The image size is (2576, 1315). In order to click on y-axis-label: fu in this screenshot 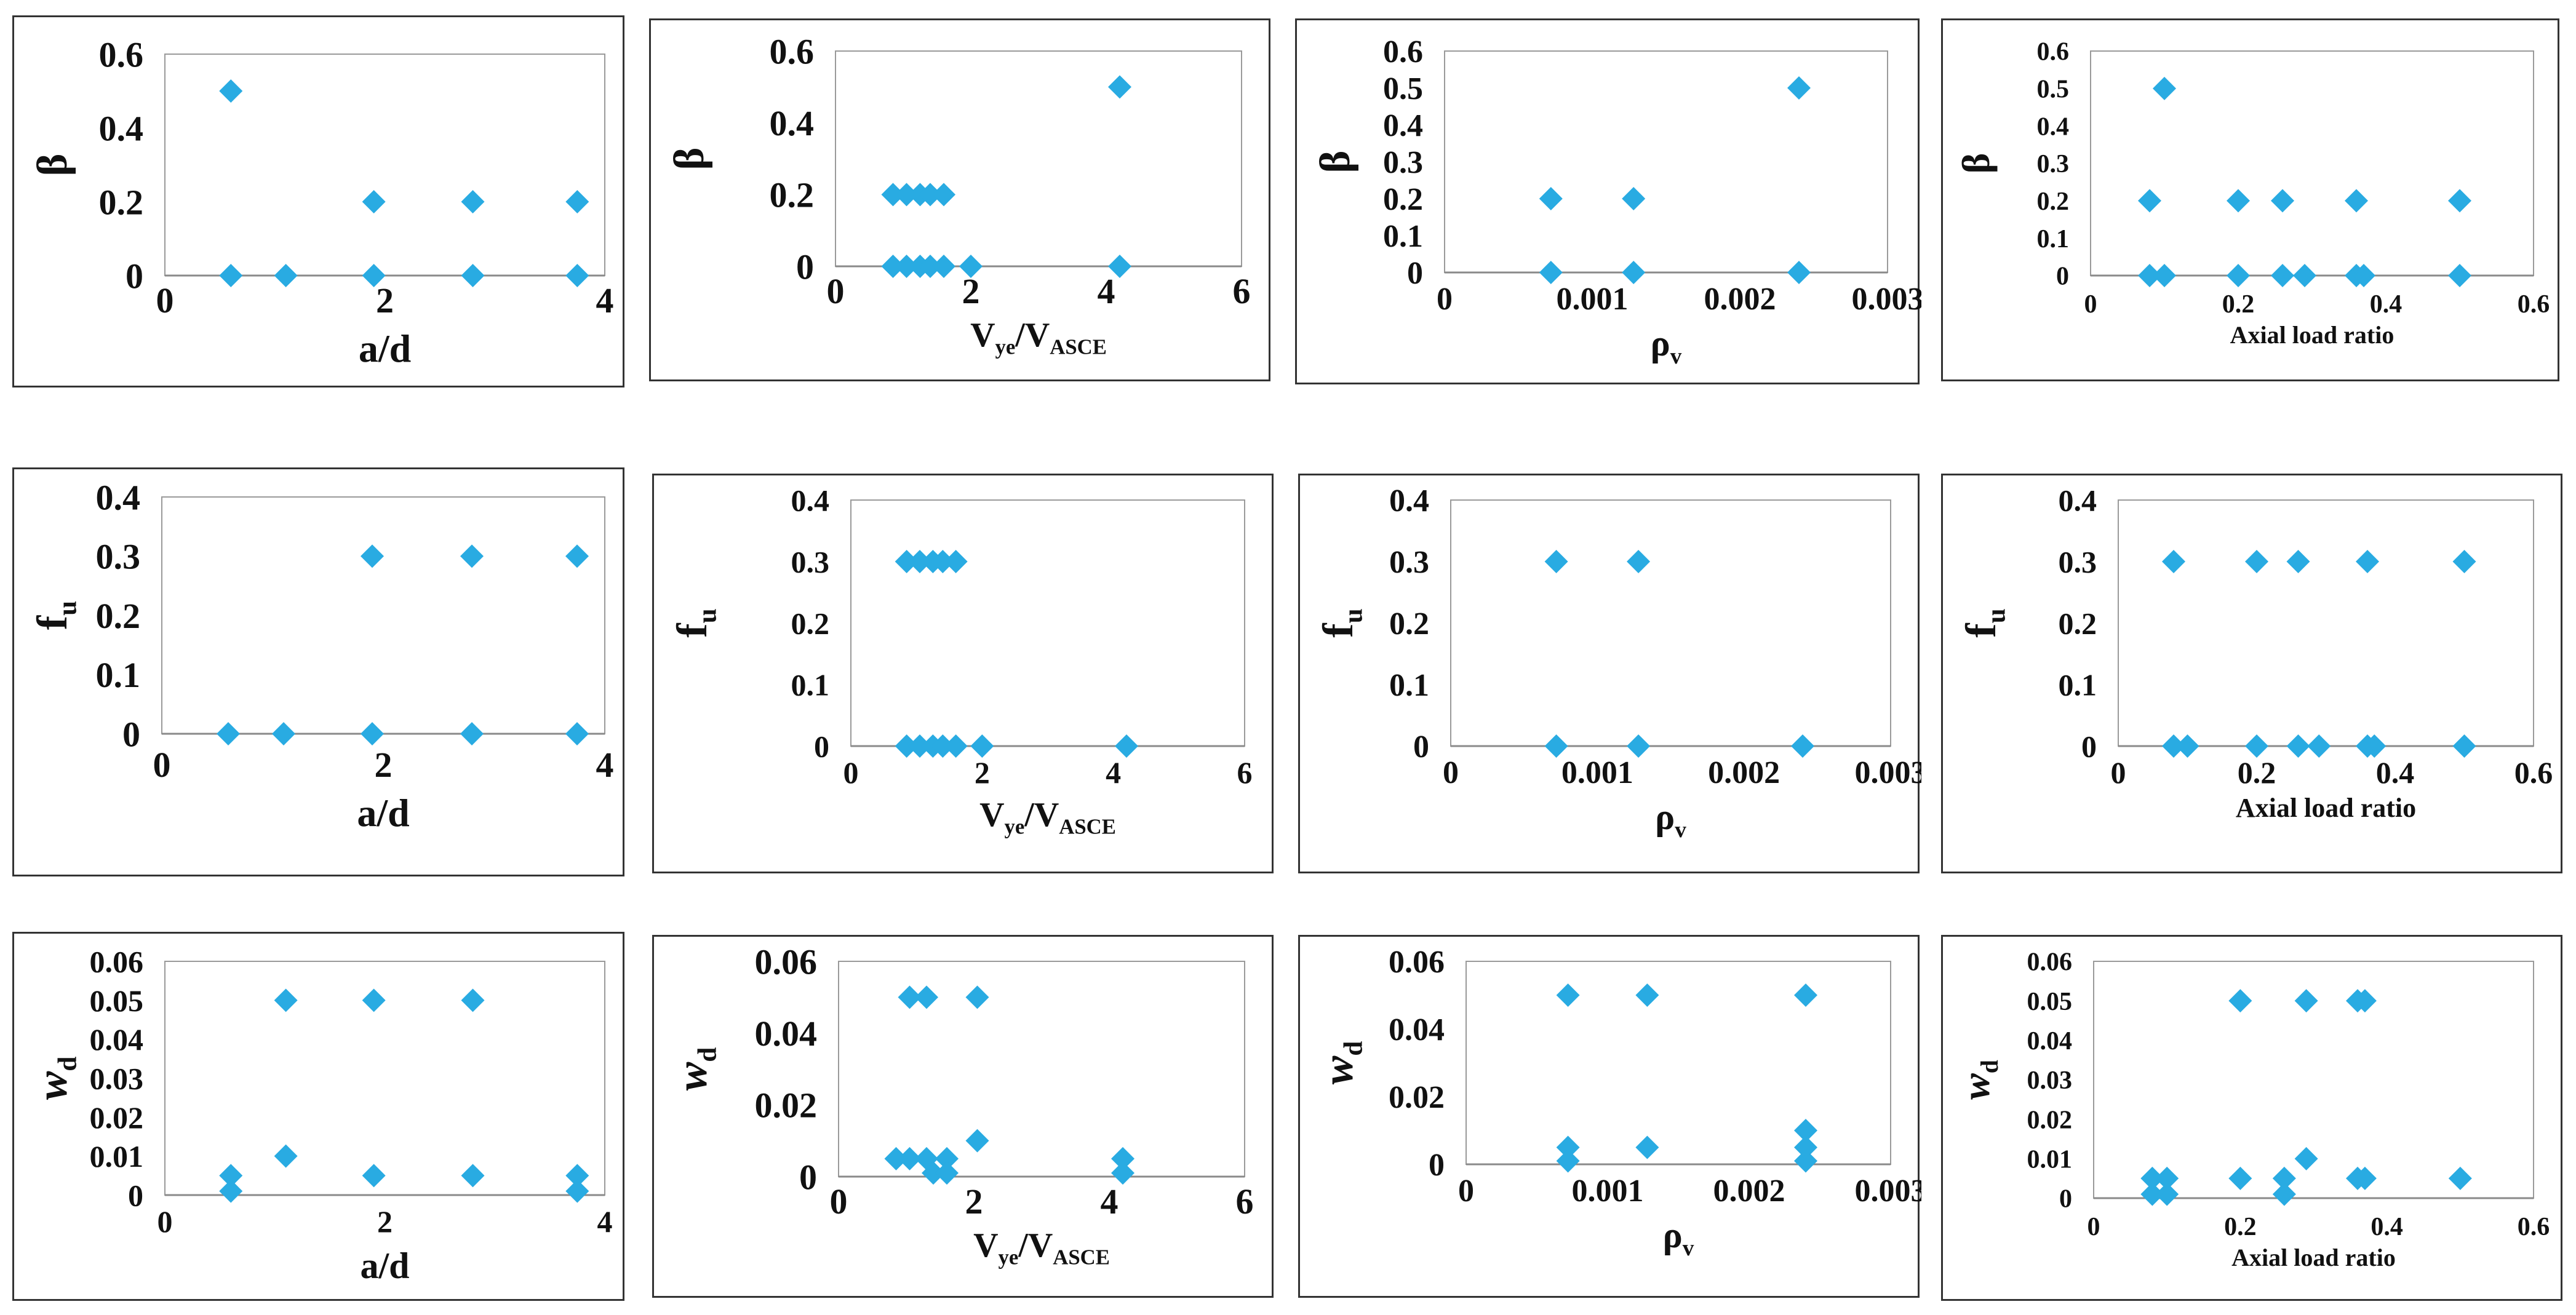, I will do `click(1985, 622)`.